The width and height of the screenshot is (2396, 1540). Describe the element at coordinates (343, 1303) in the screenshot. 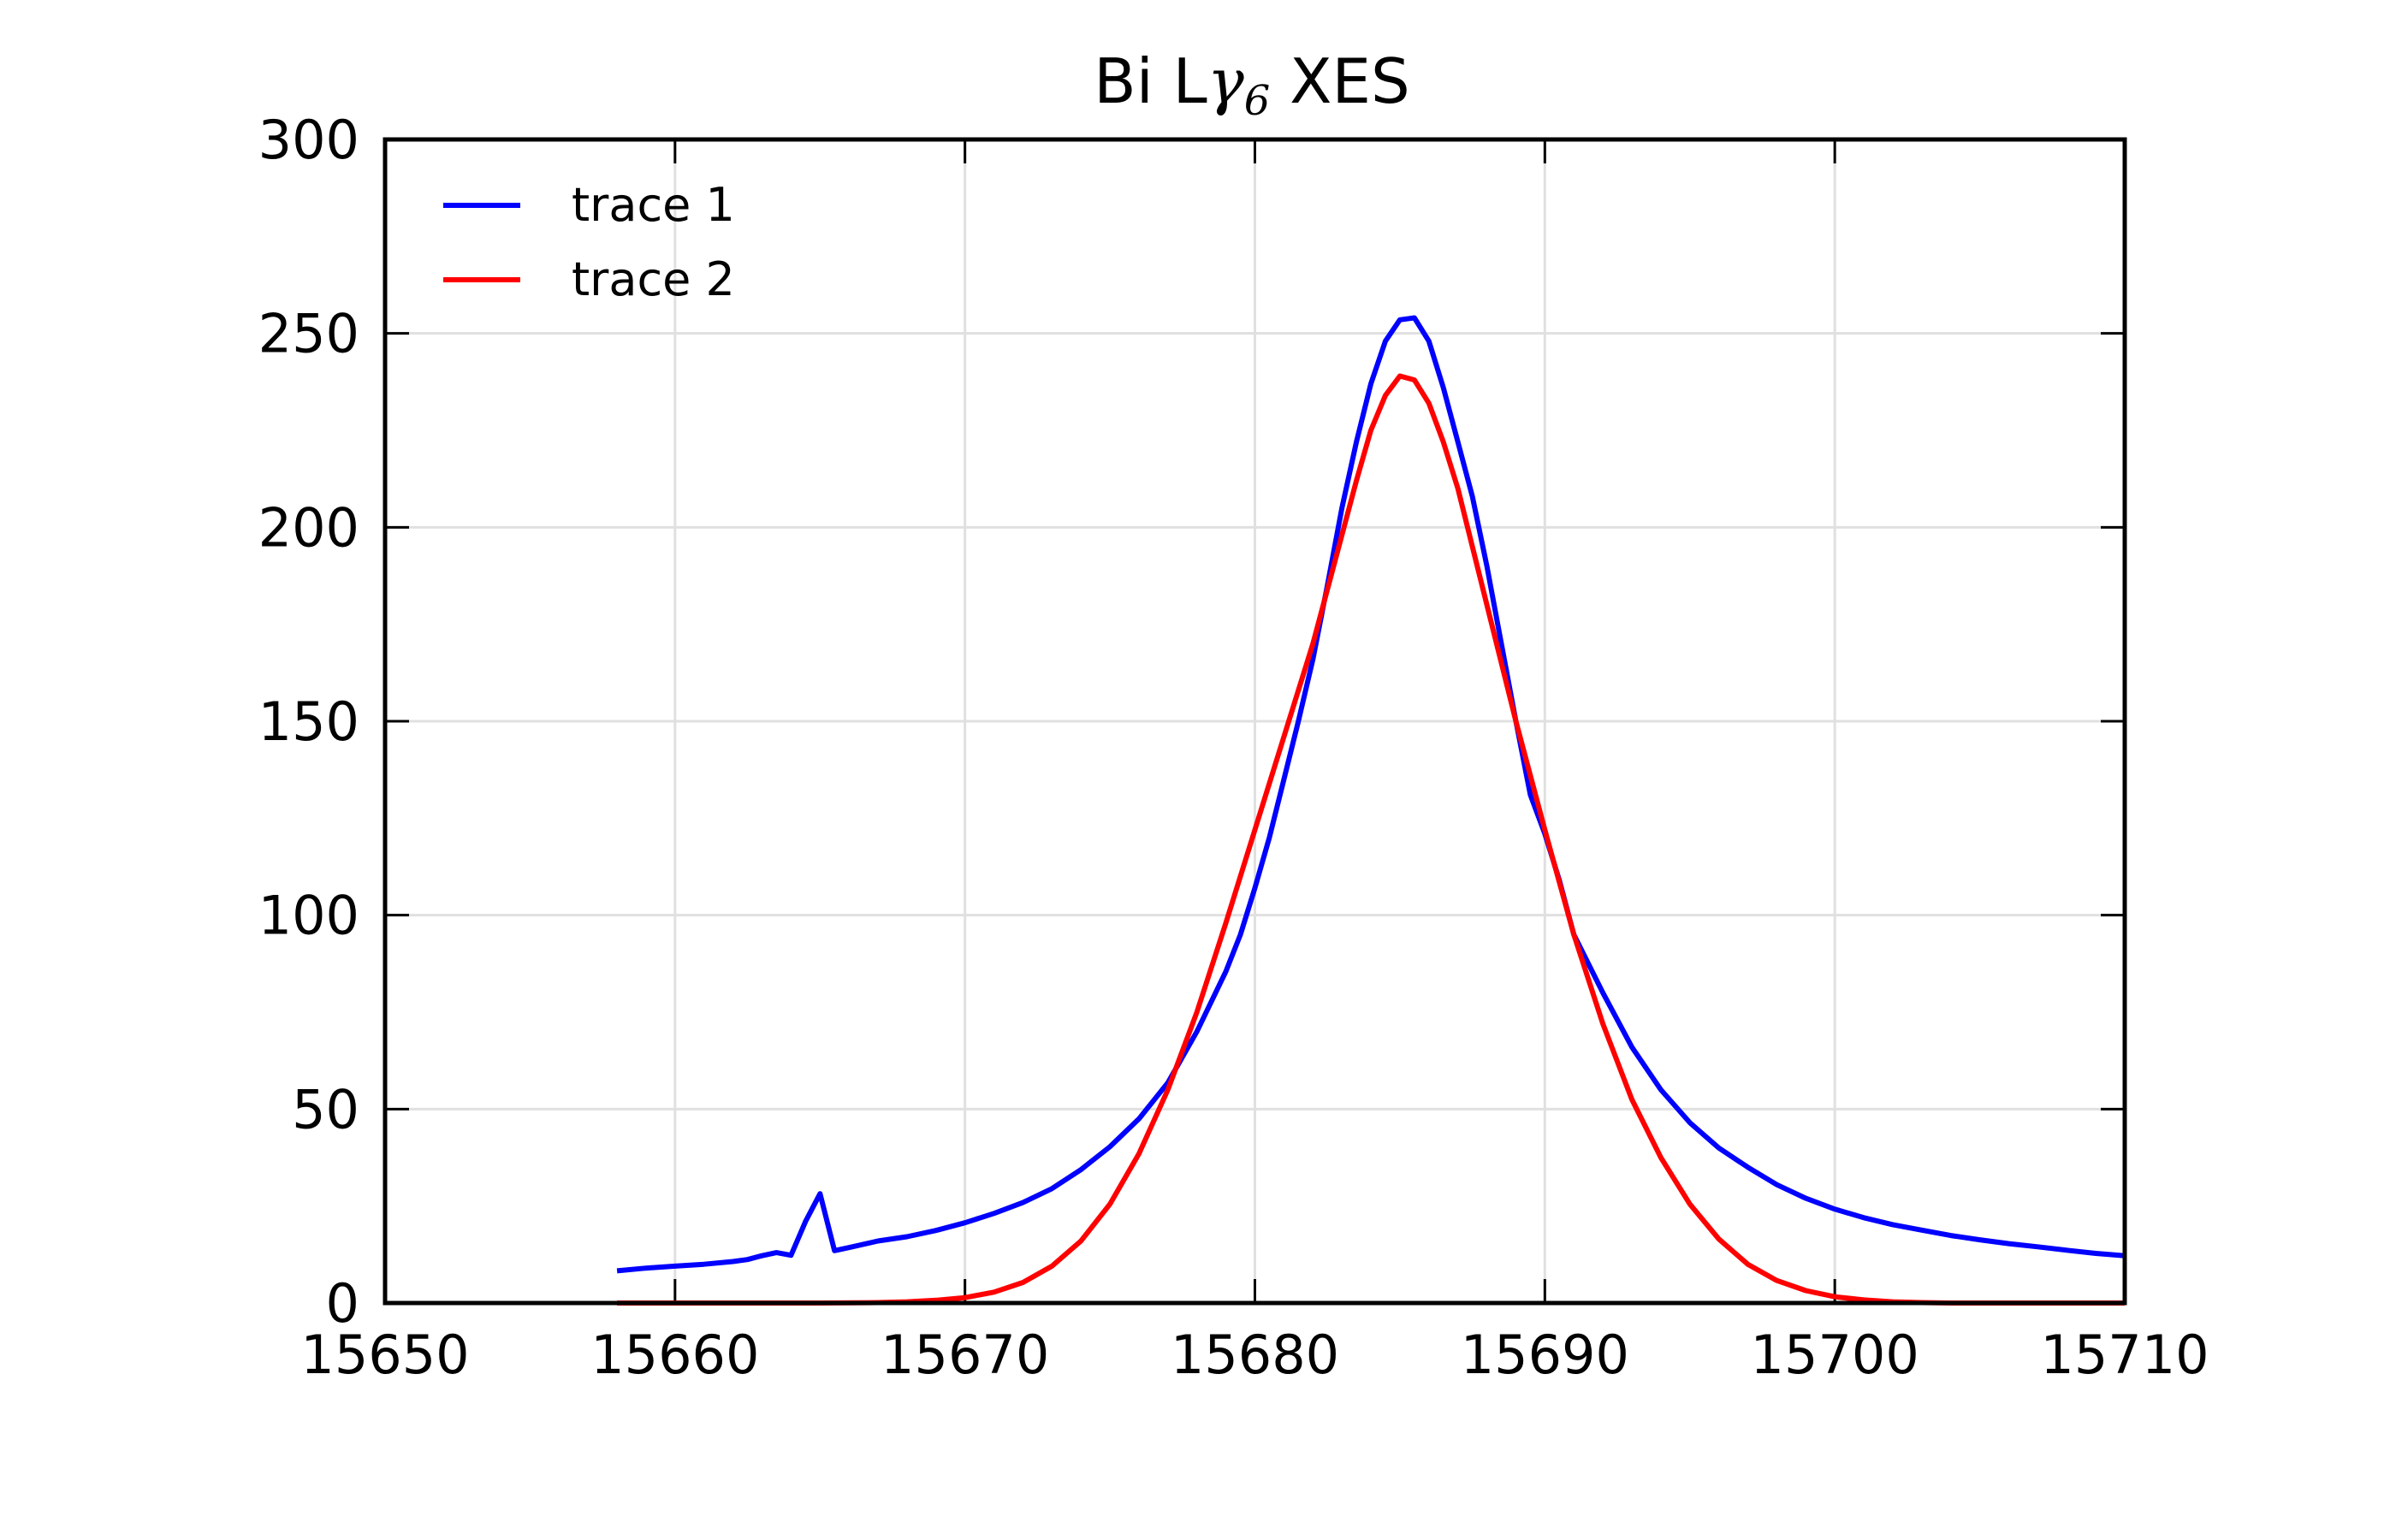

I see `y-tick-label: 0` at that location.